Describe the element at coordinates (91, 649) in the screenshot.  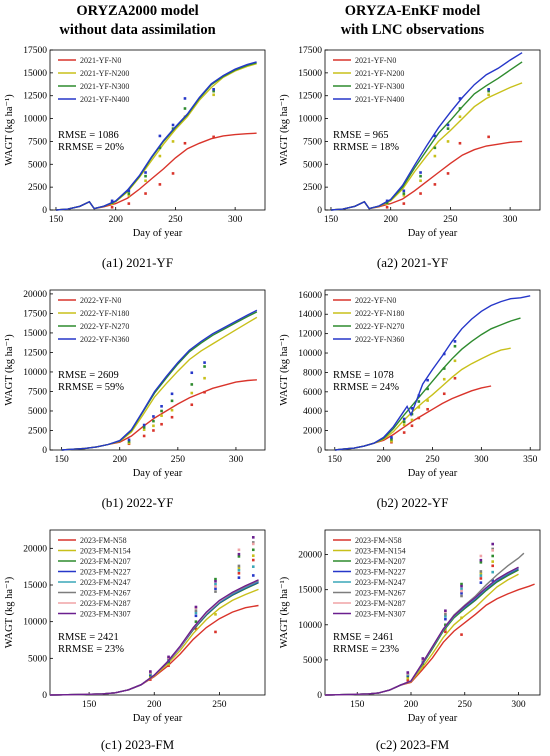
I see `stat-label: RRMSE = 23%` at that location.